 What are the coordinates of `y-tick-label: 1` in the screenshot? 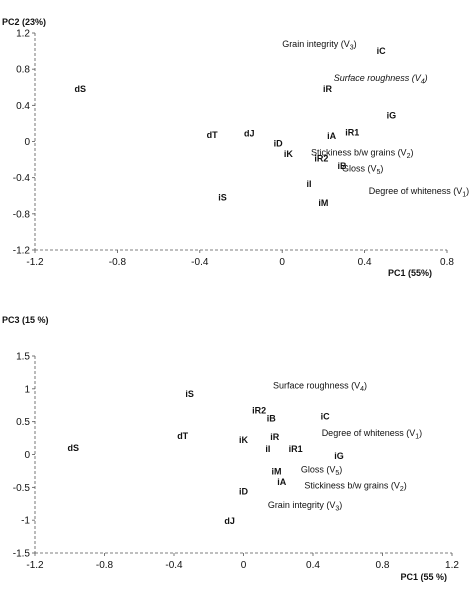 It's located at (27, 389).